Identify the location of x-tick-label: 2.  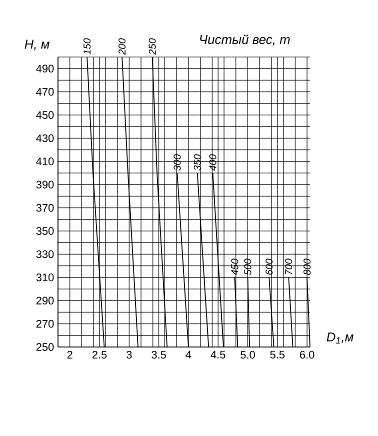
(69, 354).